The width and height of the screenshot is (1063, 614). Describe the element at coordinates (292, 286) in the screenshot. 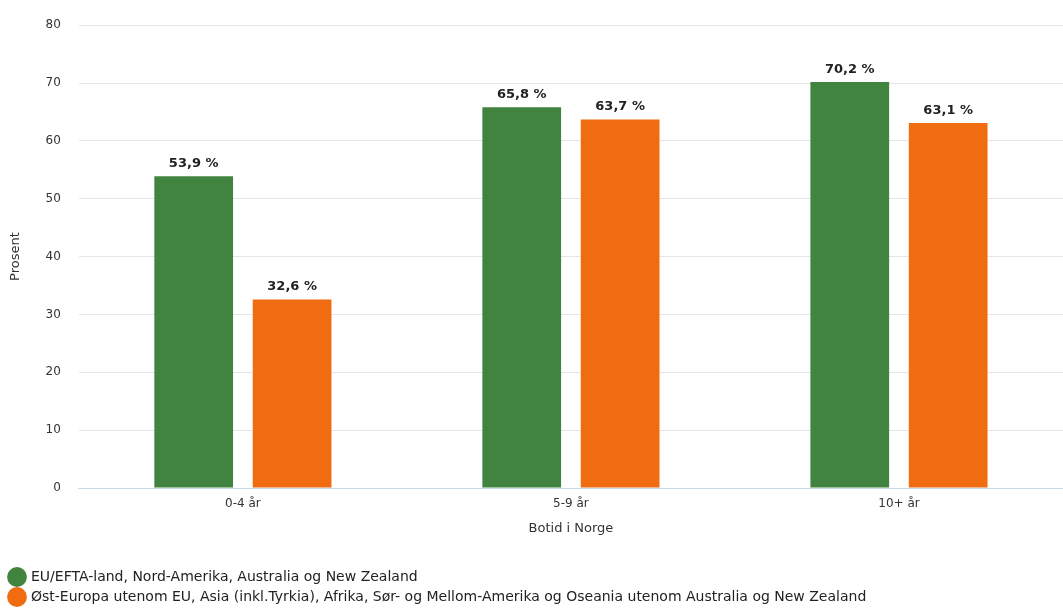

I see `data-label: 32,6 %` at that location.